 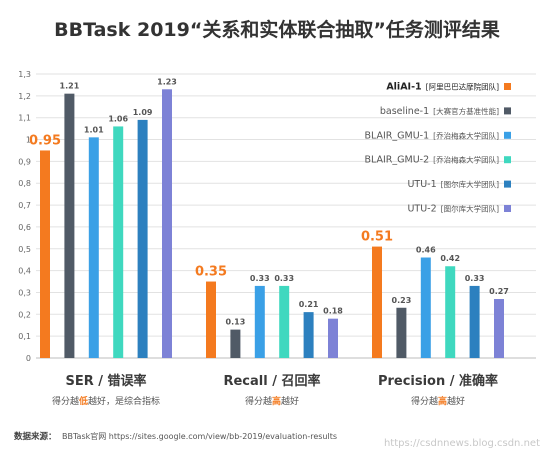 I want to click on legend-series-tag: [阿里巴巴达摩院团队], so click(x=462, y=87).